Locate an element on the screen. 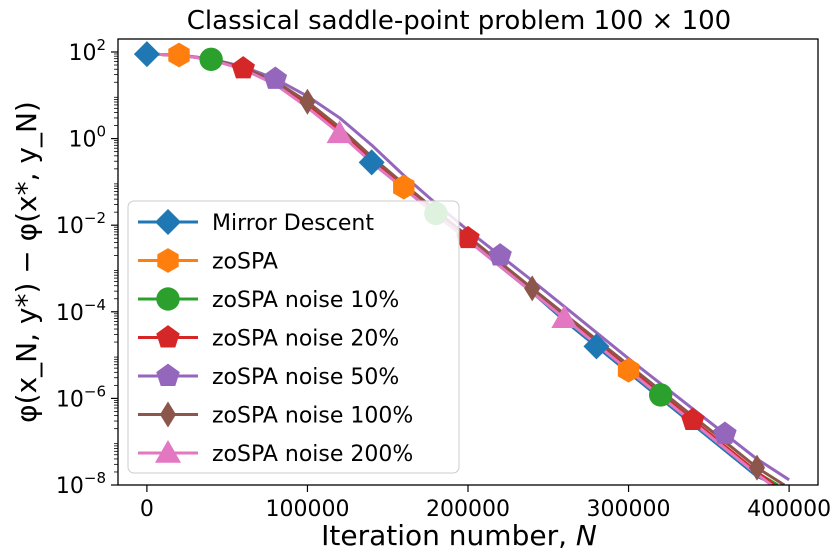  y-tick-label: 10⁰ is located at coordinates (87, 138).